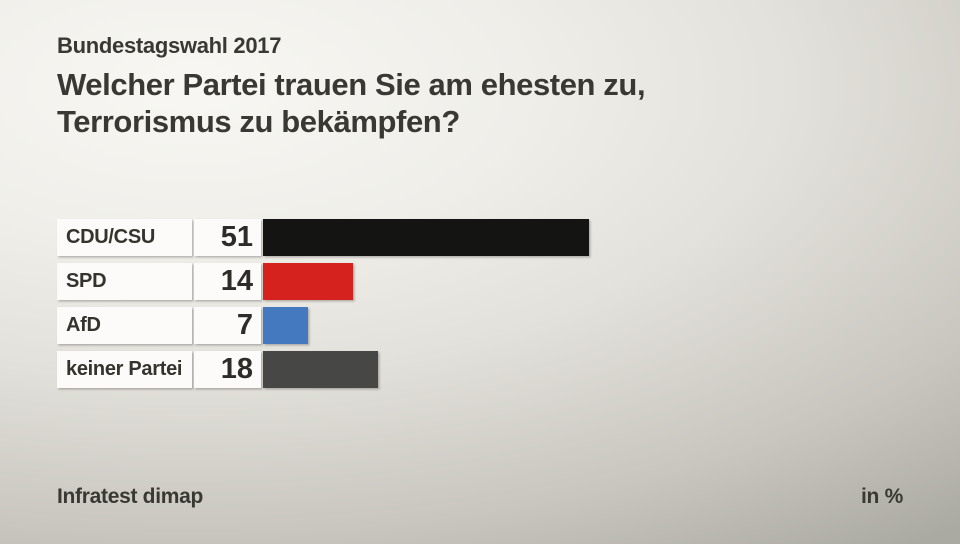 This screenshot has width=960, height=544. I want to click on chart-row: keiner Partei 18, so click(323, 369).